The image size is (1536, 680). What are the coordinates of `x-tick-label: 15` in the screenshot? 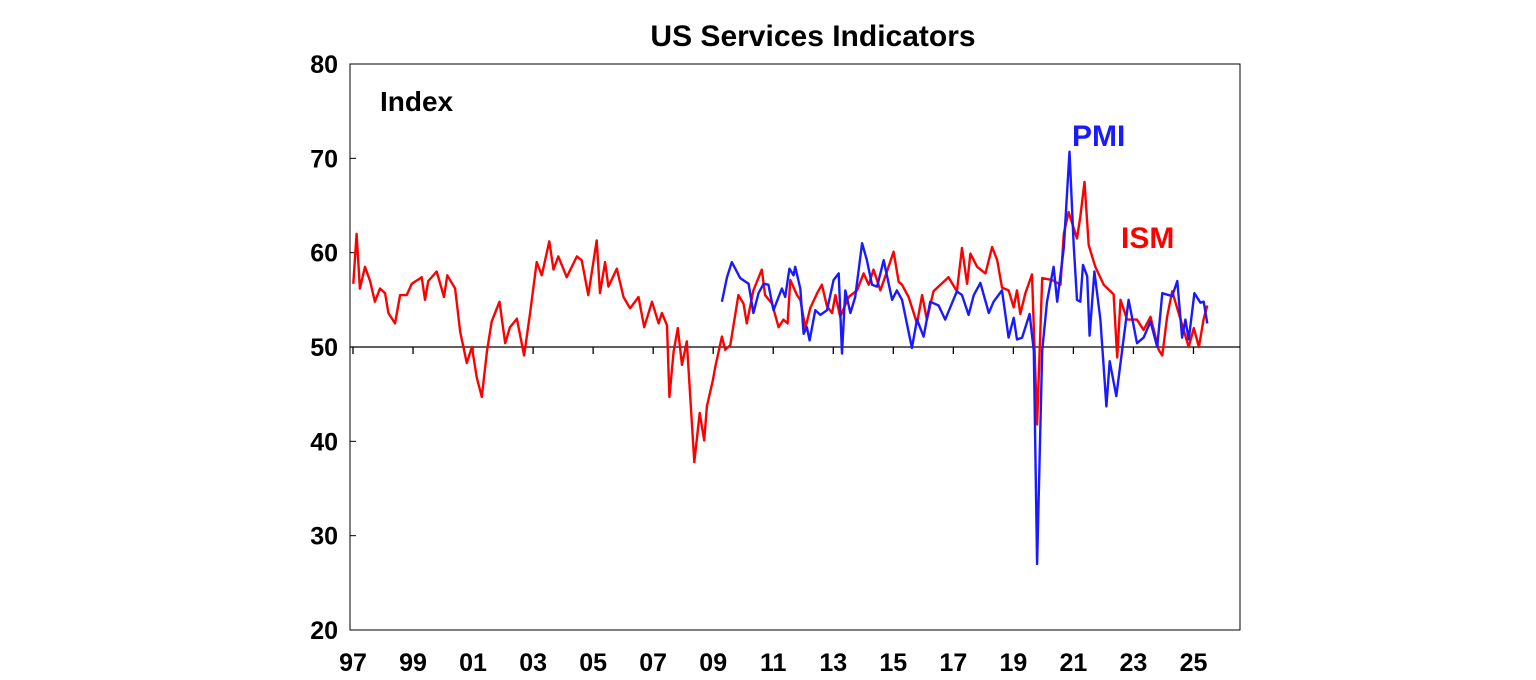 It's located at (893, 663).